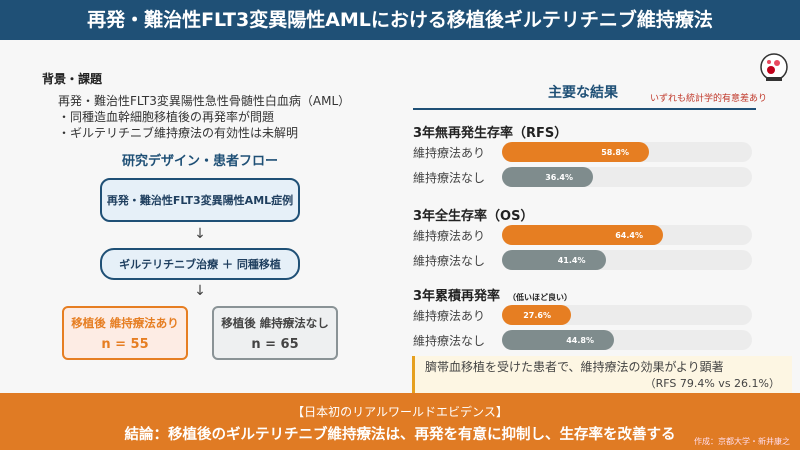  What do you see at coordinates (615, 152) in the screenshot?
I see `bar-value: 58.8%` at bounding box center [615, 152].